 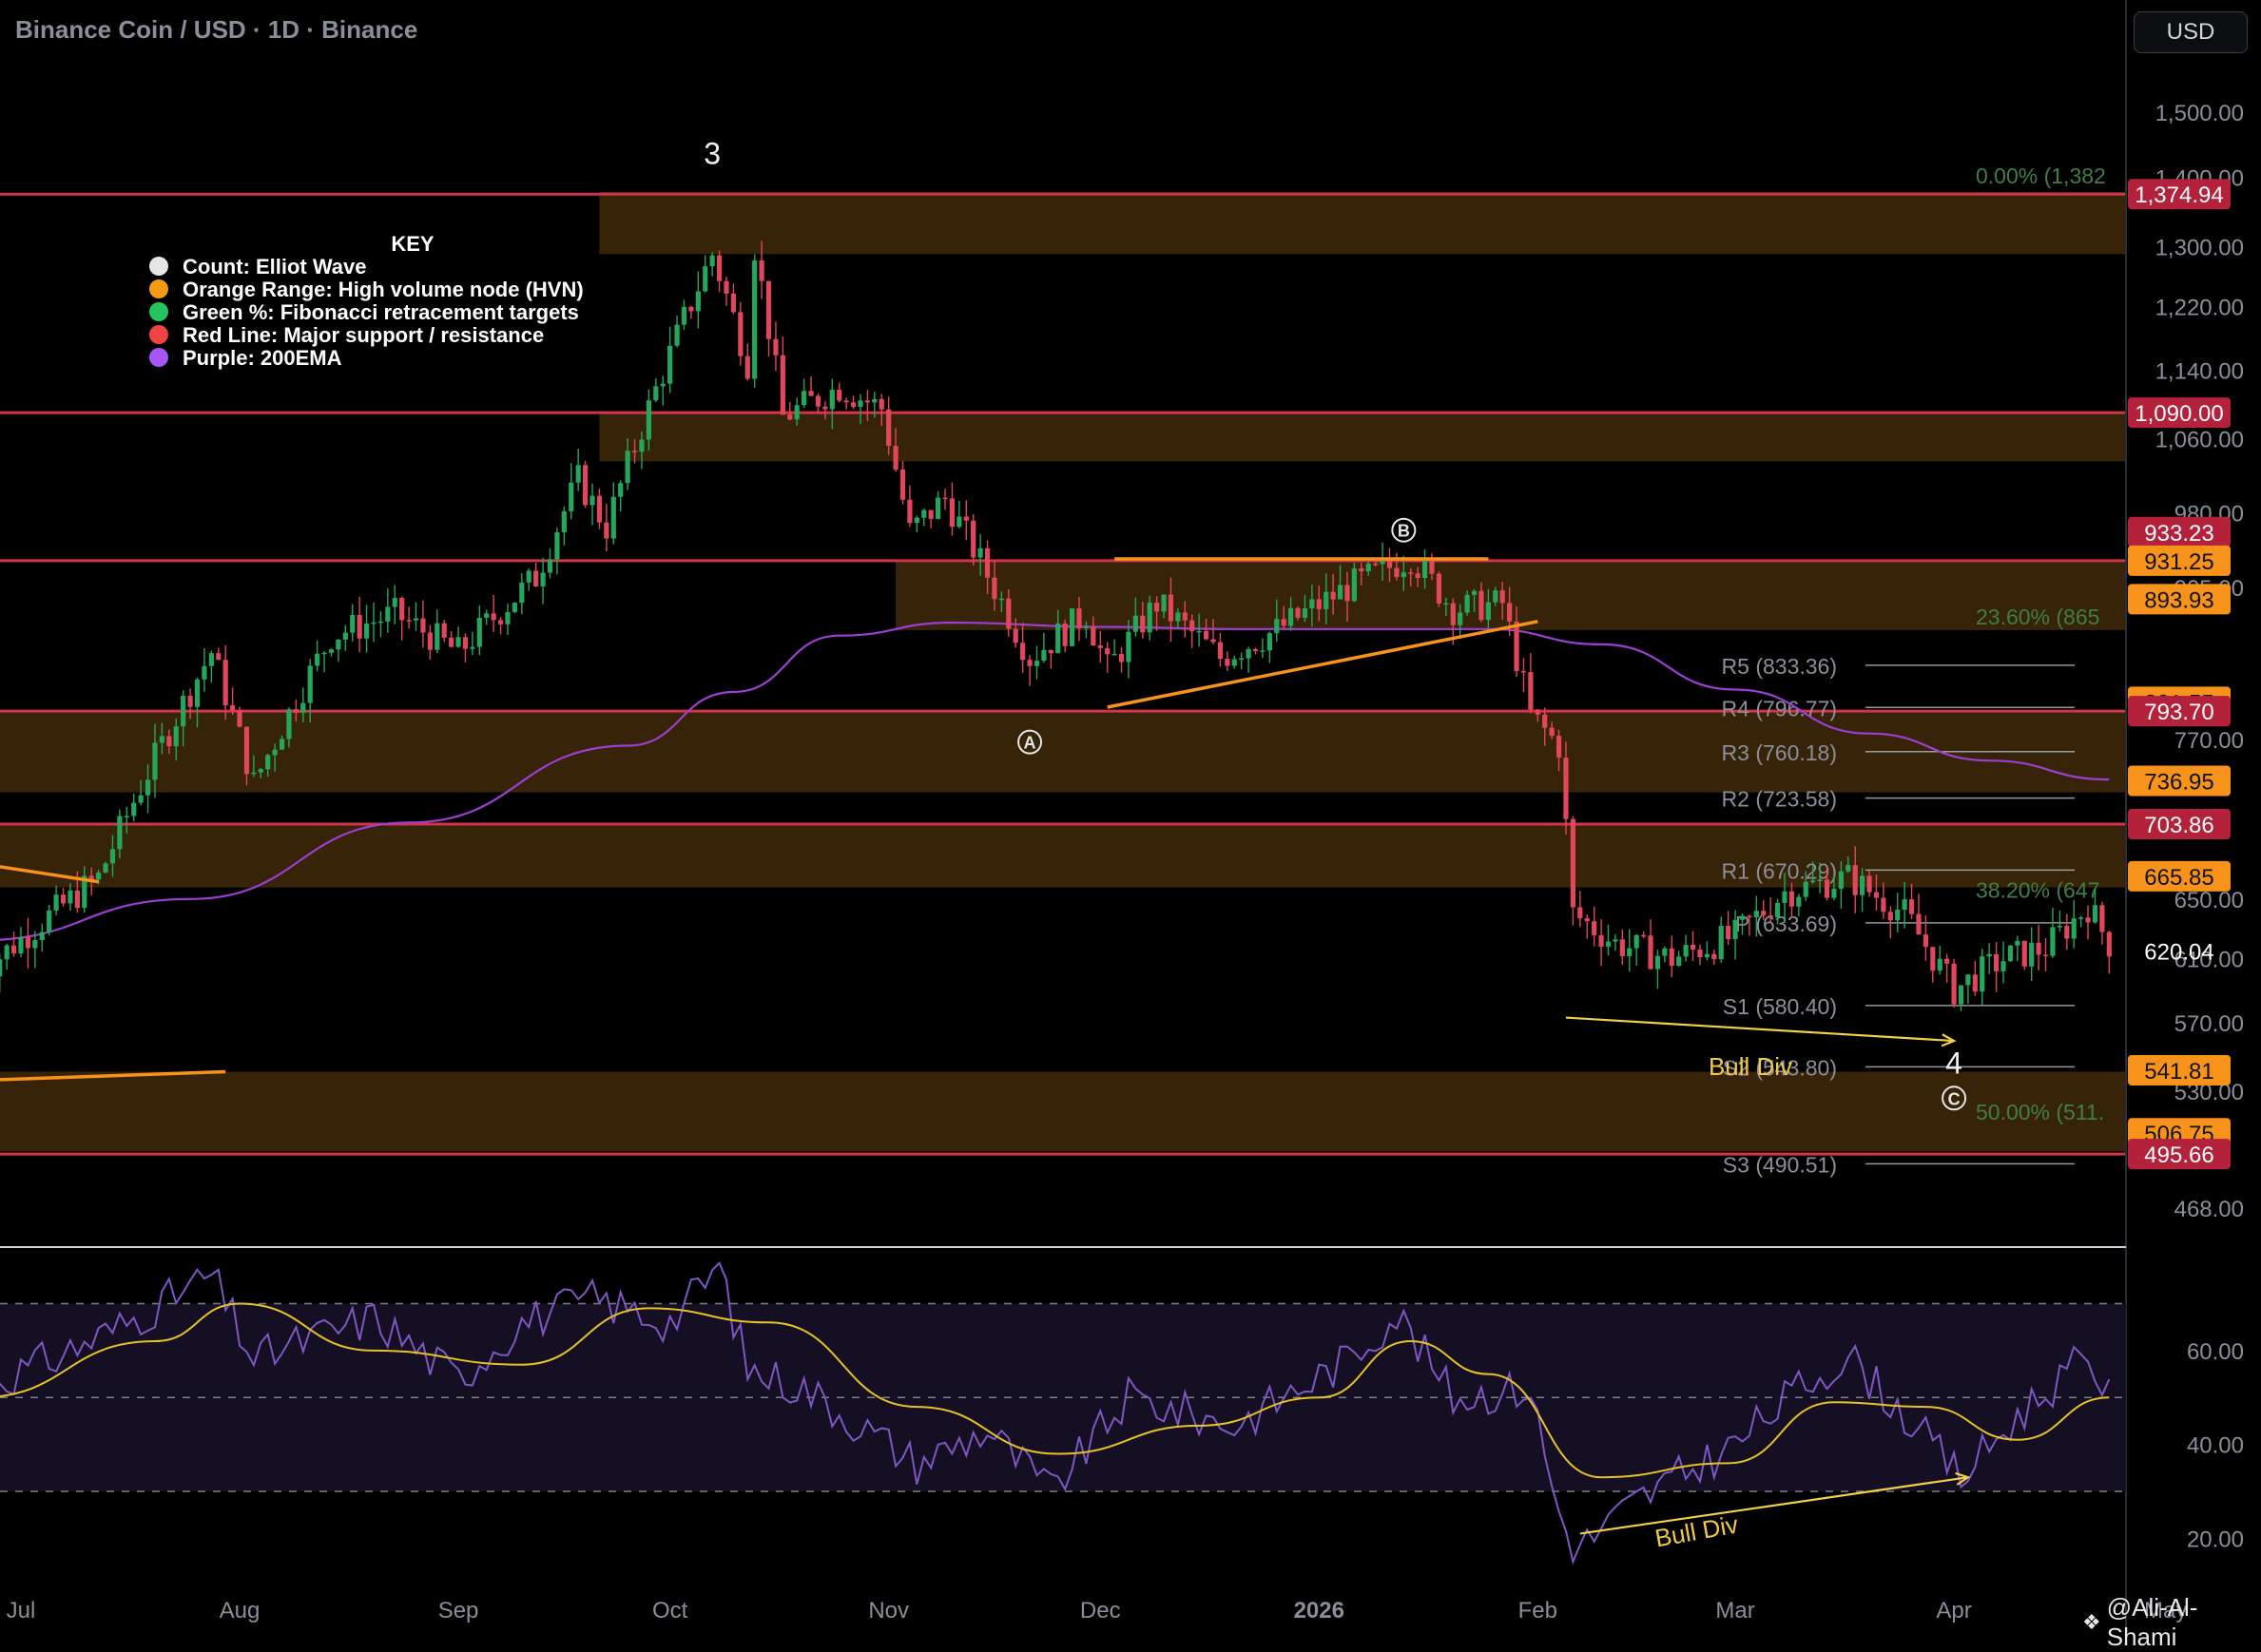 What do you see at coordinates (2191, 32) in the screenshot?
I see `currency-button: USD` at bounding box center [2191, 32].